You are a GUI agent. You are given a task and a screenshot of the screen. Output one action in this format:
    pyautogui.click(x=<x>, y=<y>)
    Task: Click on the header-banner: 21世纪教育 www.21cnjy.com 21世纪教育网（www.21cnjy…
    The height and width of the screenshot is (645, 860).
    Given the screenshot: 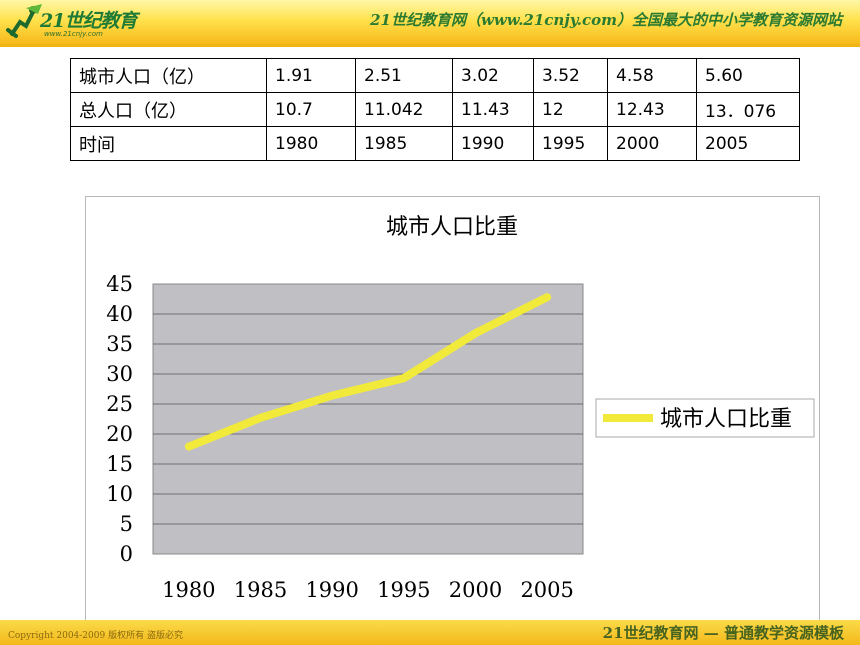 What is the action you would take?
    pyautogui.click(x=430, y=22)
    